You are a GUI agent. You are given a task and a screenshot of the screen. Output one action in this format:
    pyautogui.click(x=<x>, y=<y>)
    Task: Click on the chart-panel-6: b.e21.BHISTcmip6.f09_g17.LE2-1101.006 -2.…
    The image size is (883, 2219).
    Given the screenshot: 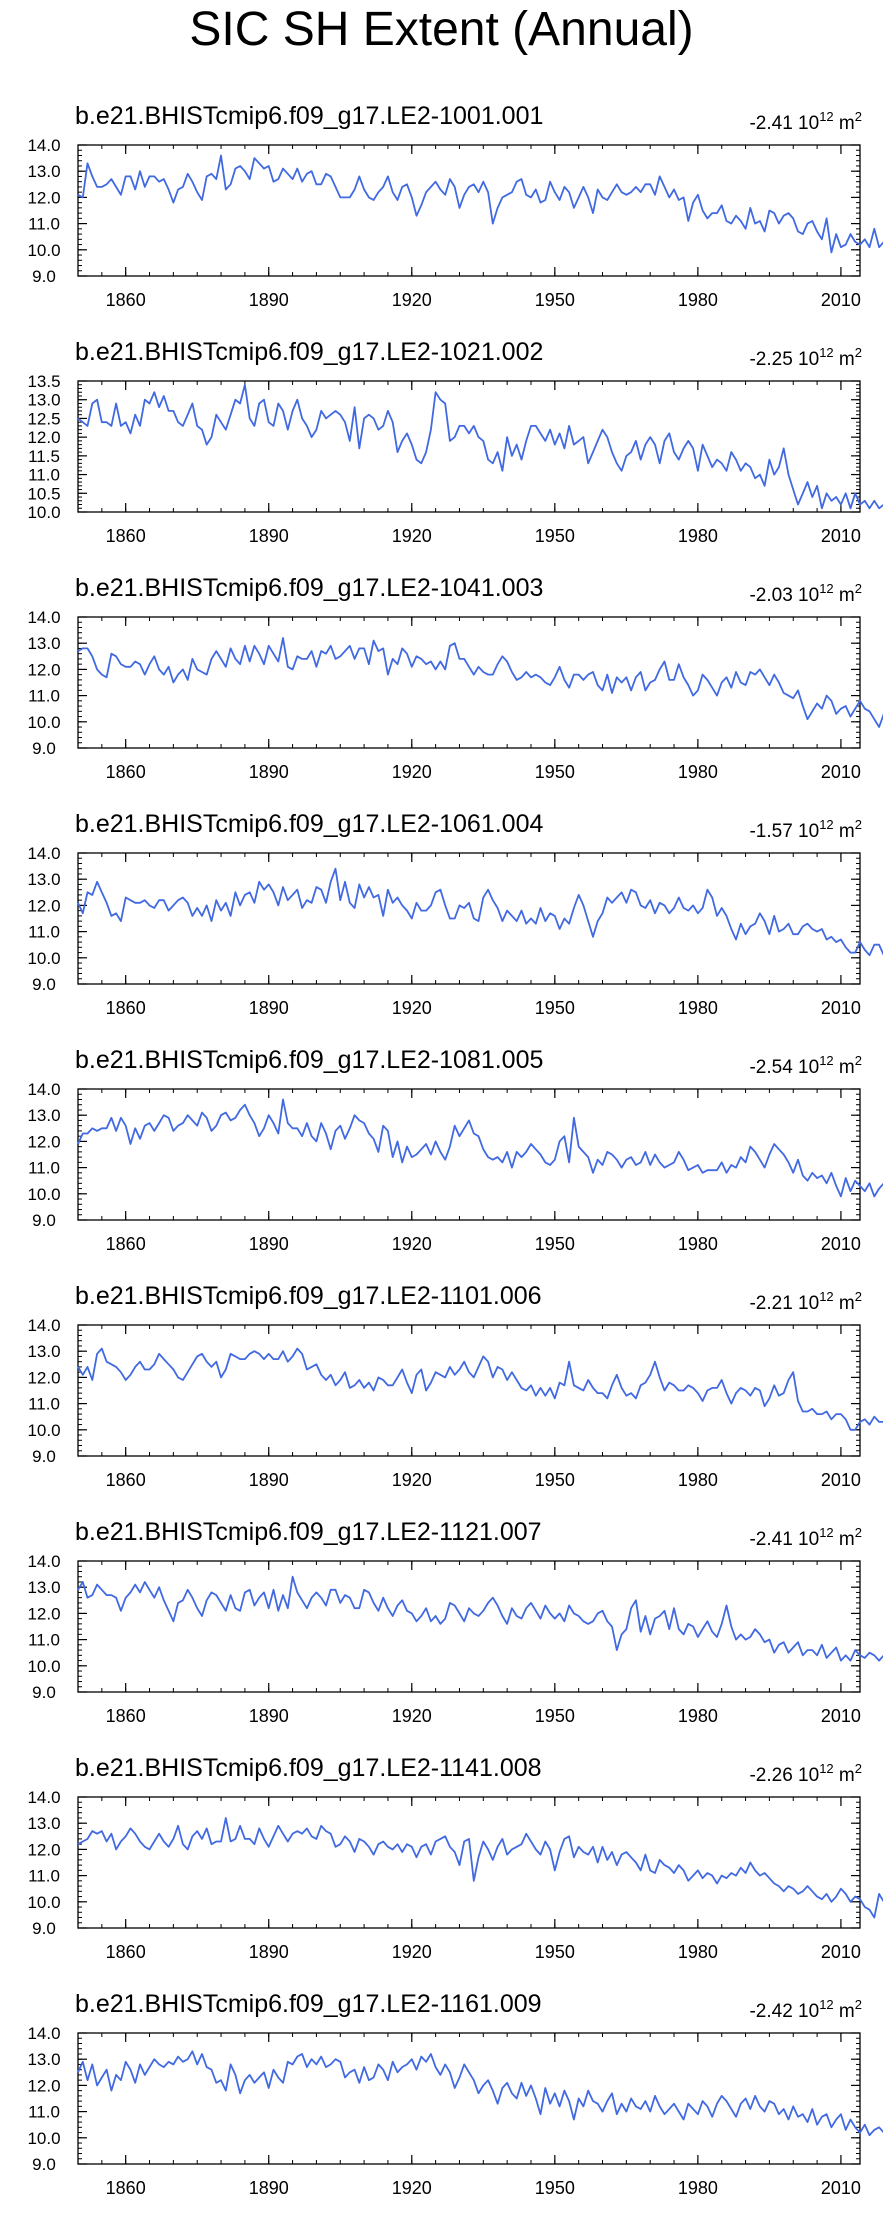 What is the action you would take?
    pyautogui.click(x=455, y=1386)
    